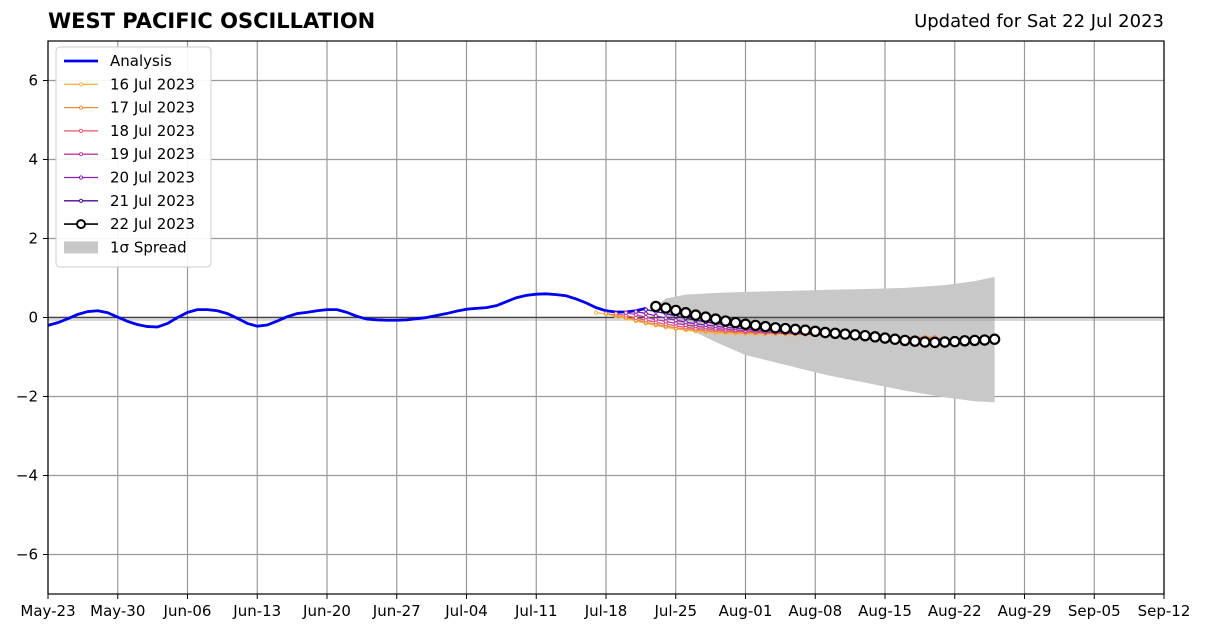  What do you see at coordinates (347, 310) in the screenshot?
I see `analysis-line` at bounding box center [347, 310].